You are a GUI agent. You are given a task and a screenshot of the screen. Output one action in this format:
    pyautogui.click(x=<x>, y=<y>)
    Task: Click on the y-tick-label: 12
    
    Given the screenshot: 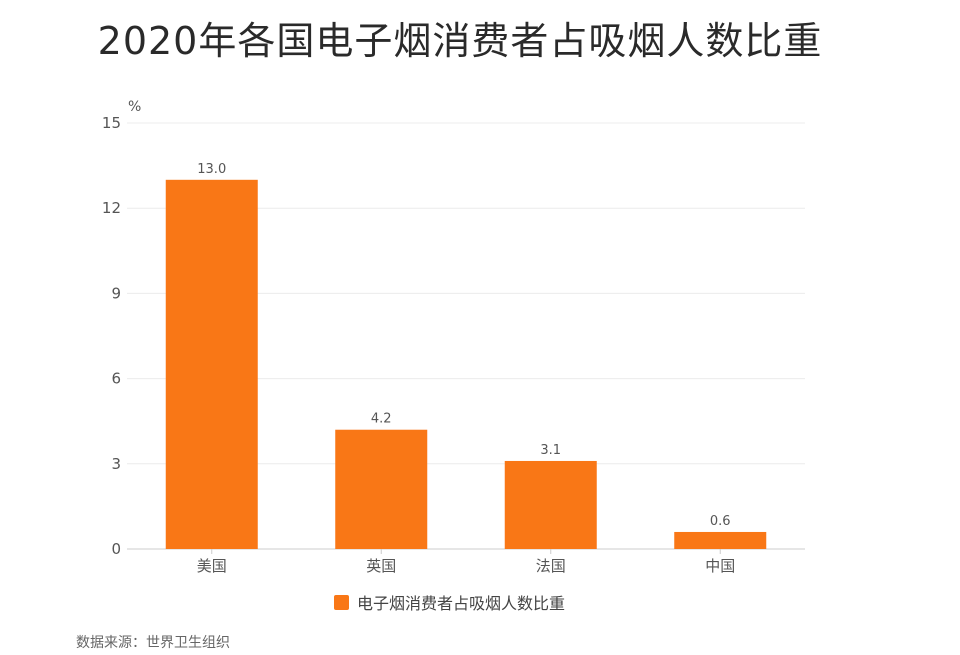 What is the action you would take?
    pyautogui.click(x=111, y=208)
    